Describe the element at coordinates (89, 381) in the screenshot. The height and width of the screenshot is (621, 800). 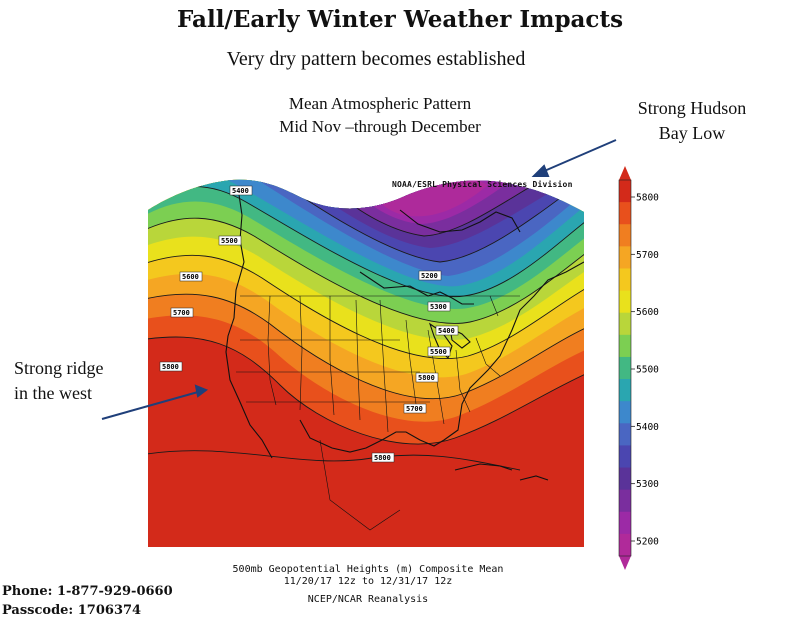
I see `ridge-annotation: Strong ridge in the west` at that location.